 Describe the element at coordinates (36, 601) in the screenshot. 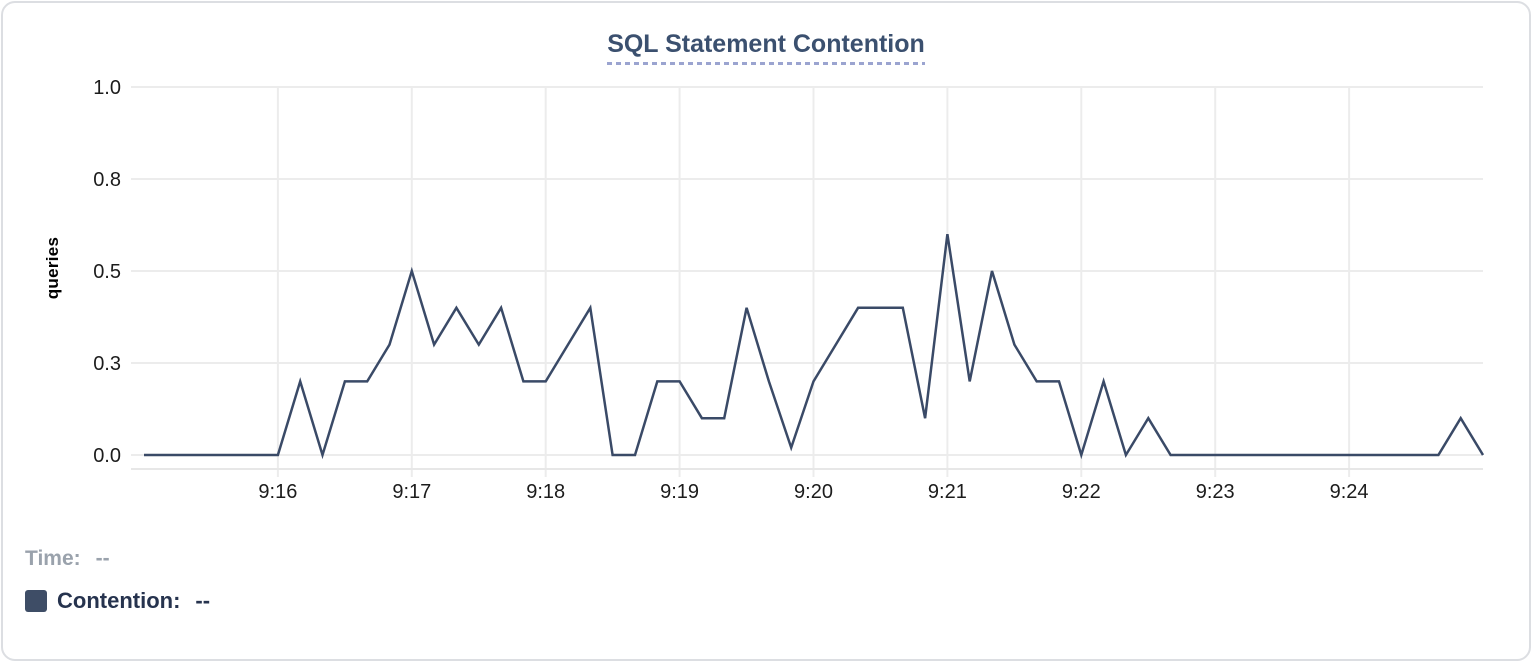

I see `contention-series-swatch` at that location.